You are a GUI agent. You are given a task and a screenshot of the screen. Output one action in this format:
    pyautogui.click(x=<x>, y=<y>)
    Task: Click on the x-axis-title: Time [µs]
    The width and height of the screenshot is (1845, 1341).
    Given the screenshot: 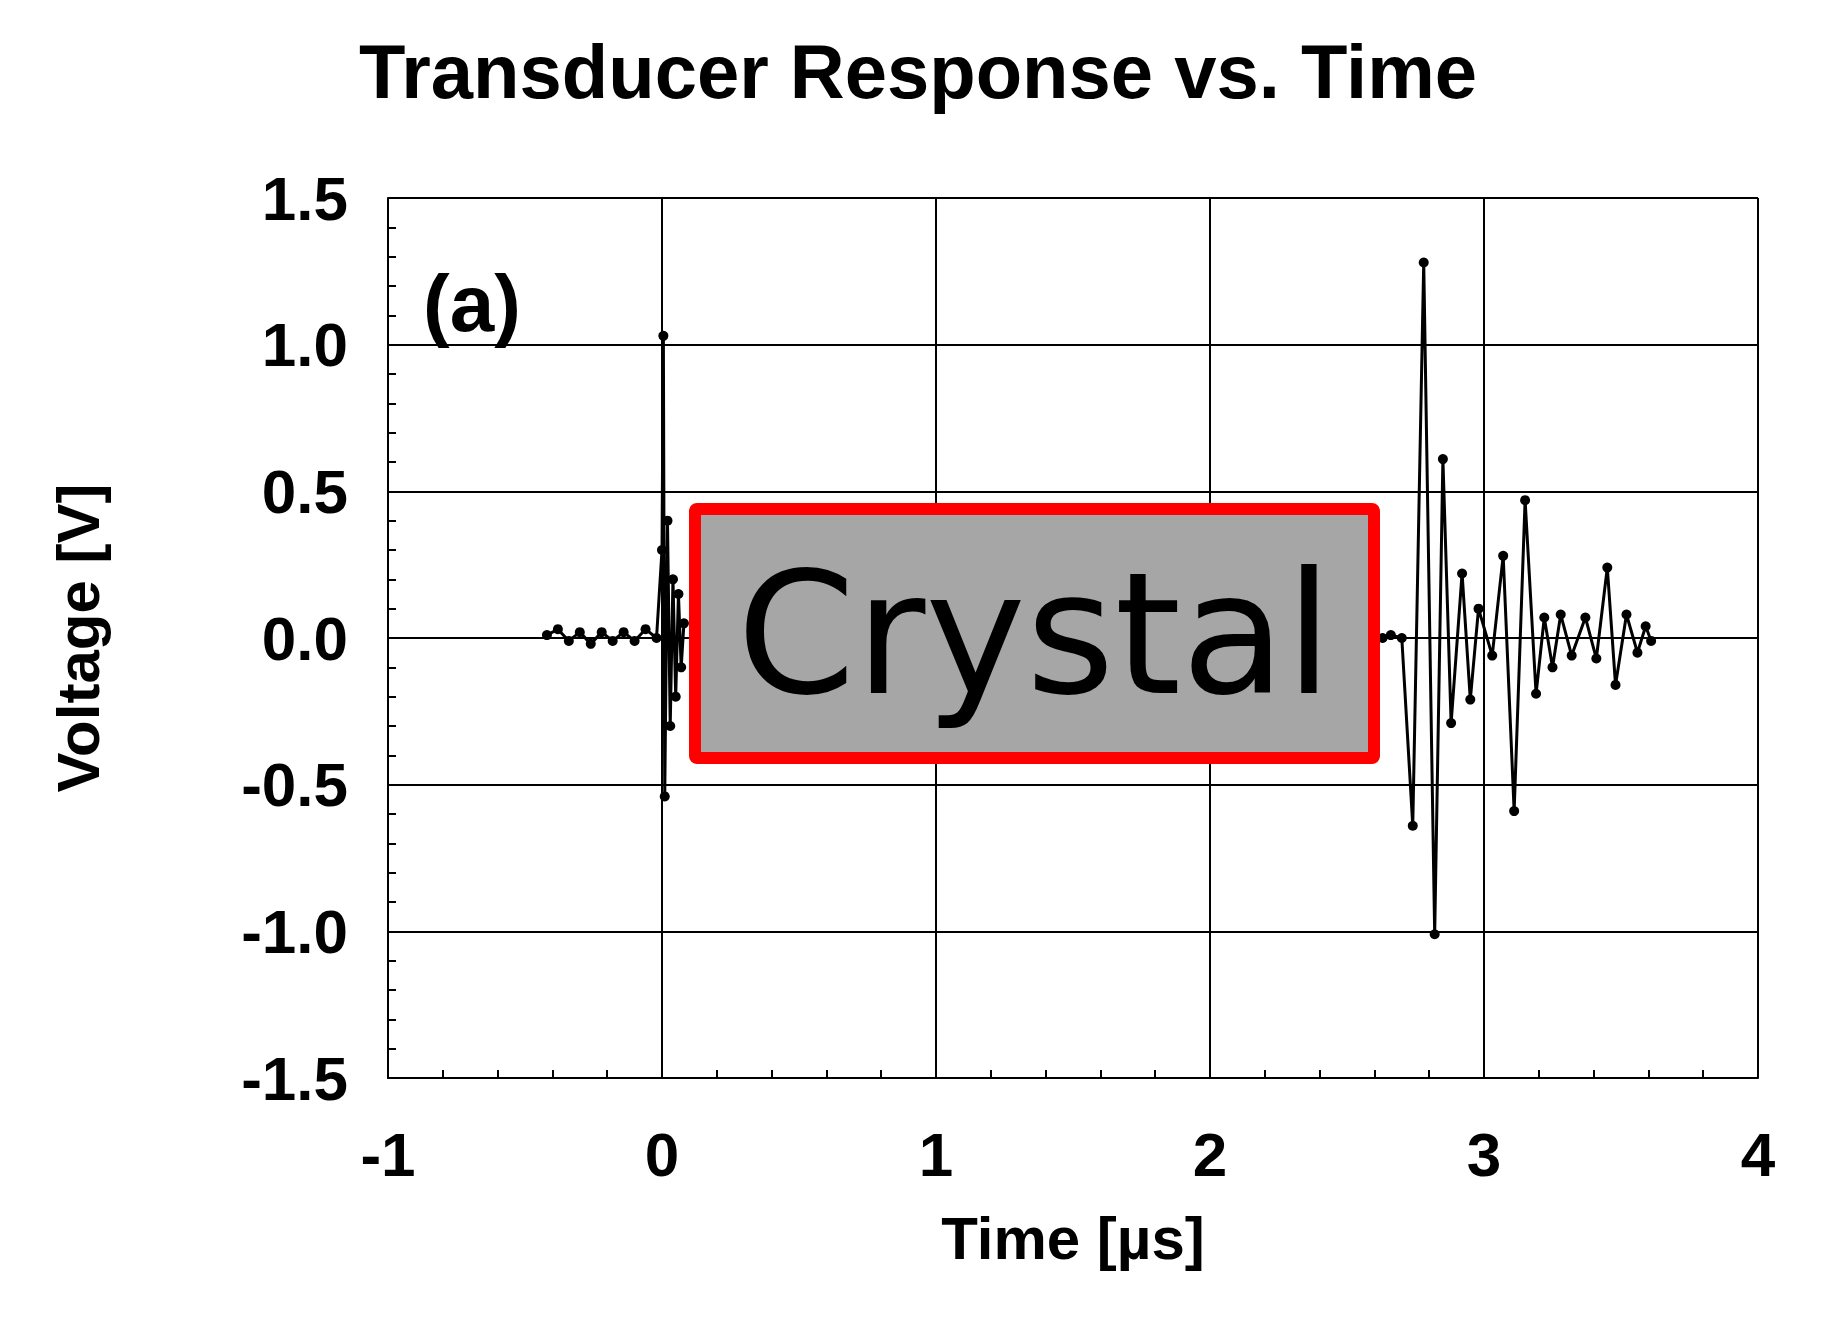 What is the action you would take?
    pyautogui.click(x=1073, y=1238)
    